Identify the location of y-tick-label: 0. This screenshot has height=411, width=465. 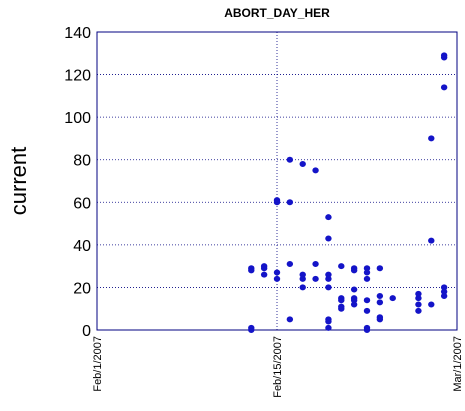
(86, 331).